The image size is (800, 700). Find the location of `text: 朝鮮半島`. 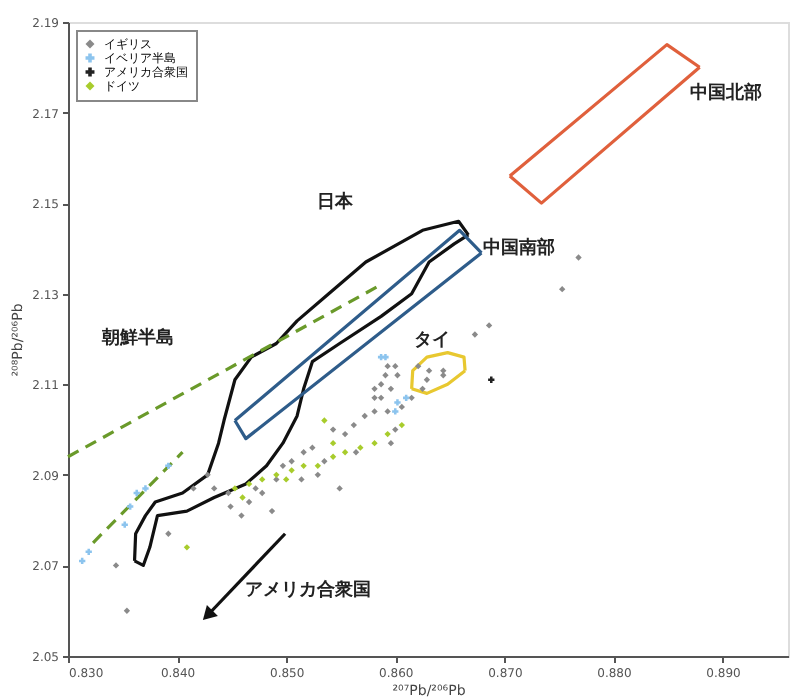

text: 朝鮮半島 is located at coordinates (137, 337).